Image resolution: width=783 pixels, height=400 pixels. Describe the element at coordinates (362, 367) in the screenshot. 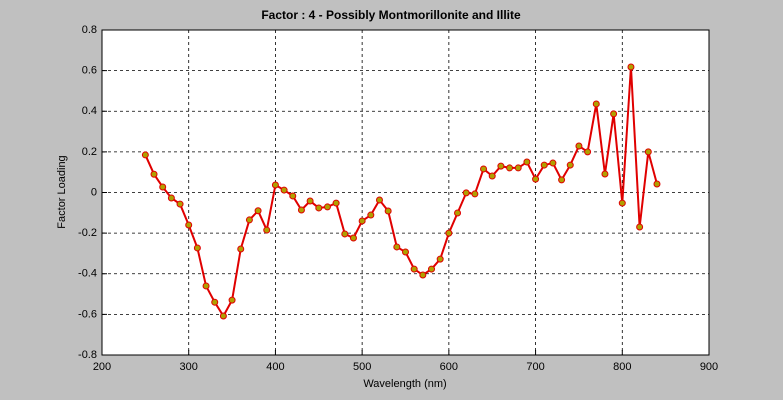

I see `x-tick-label: 500` at that location.